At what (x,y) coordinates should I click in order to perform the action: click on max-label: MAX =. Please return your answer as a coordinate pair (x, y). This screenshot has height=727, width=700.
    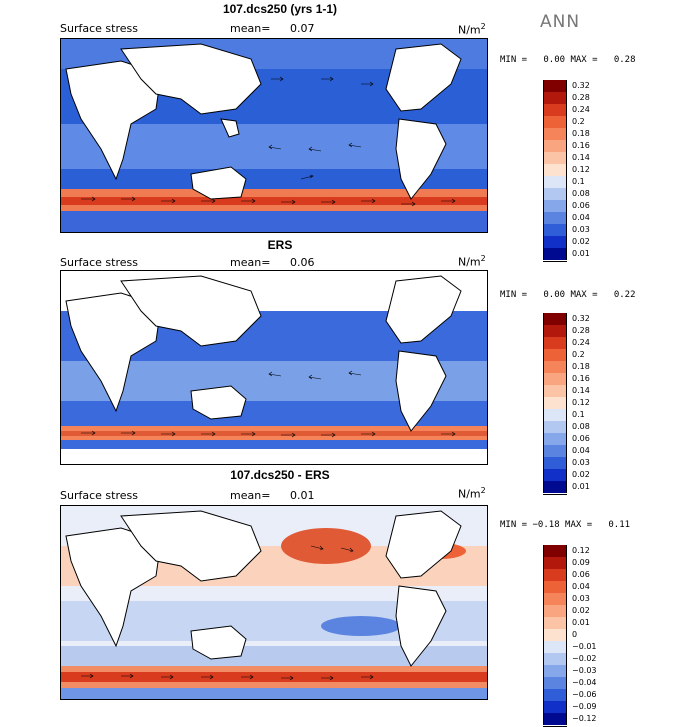
    Looking at the image, I should click on (579, 525).